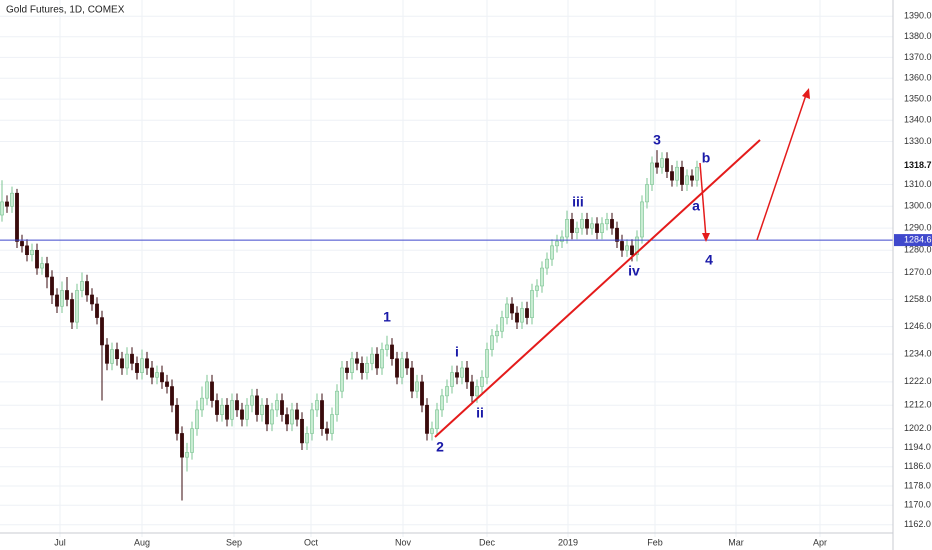 This screenshot has width=932, height=550. I want to click on y-tick-label: 1202.0, so click(918, 428).